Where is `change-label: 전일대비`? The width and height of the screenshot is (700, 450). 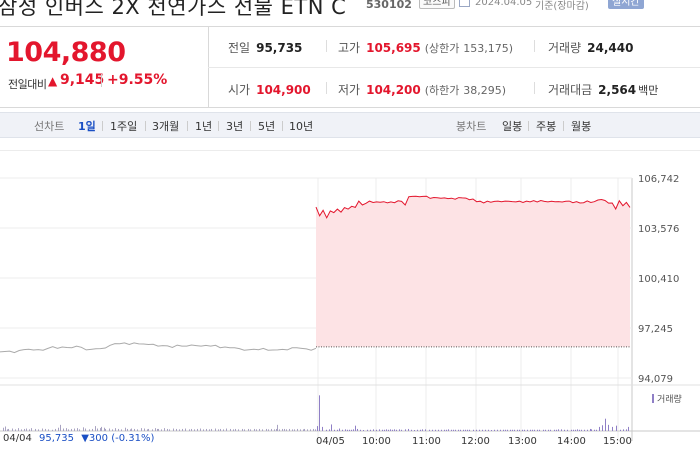
change-label: 전일대비 is located at coordinates (27, 84).